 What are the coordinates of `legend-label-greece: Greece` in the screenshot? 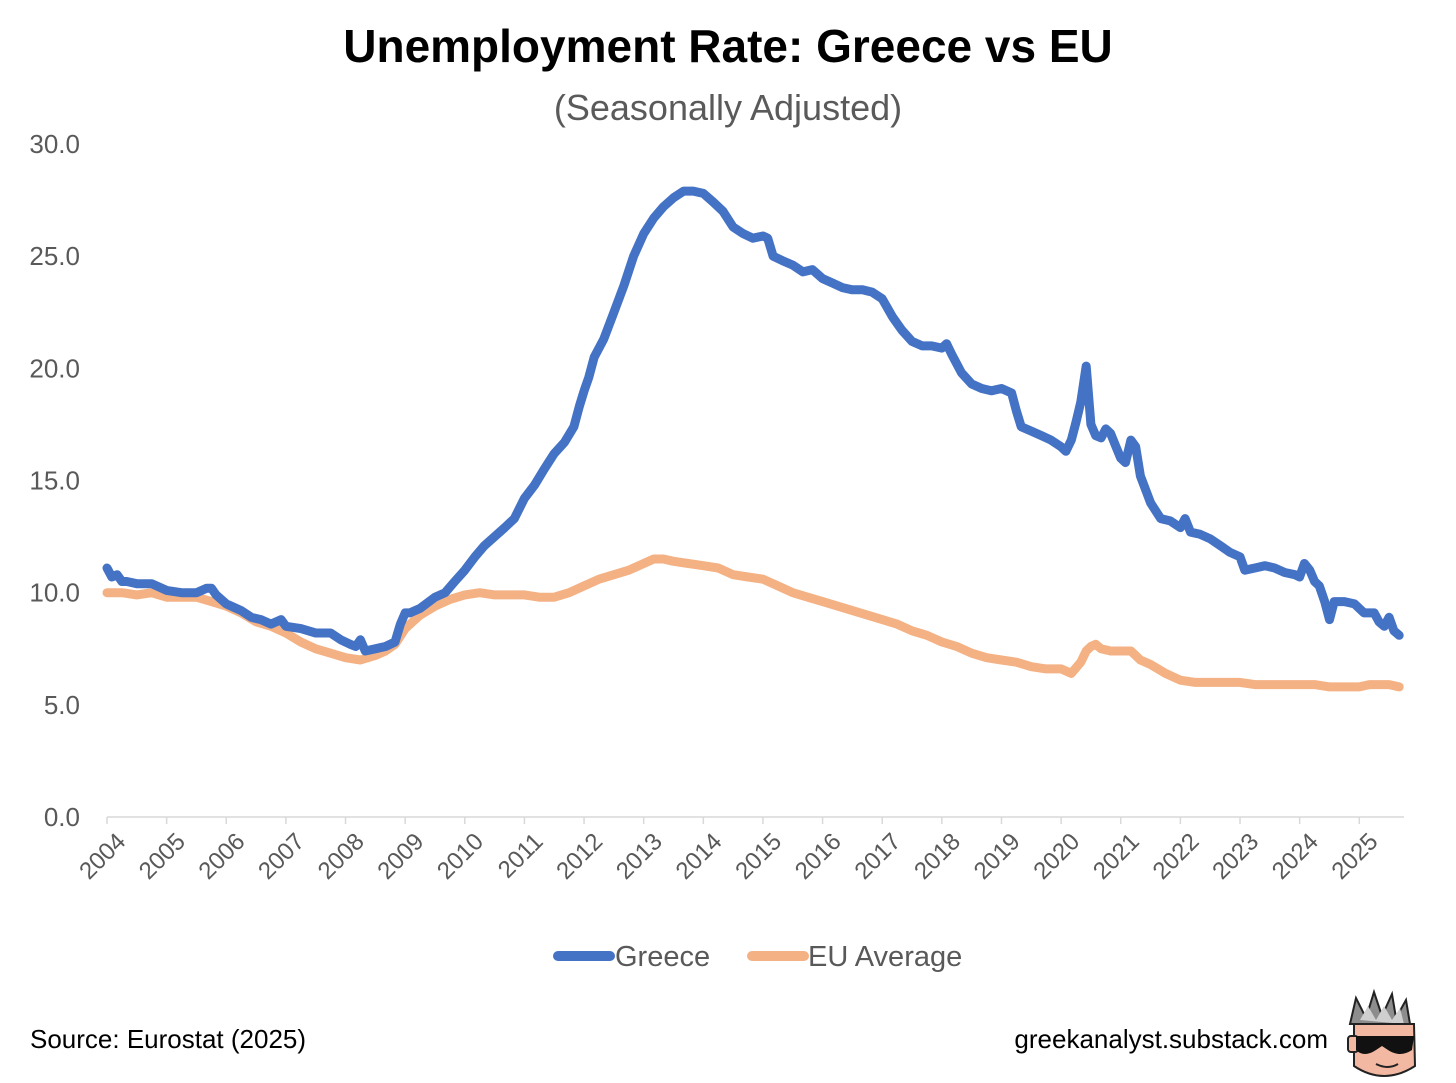 It's located at (662, 957).